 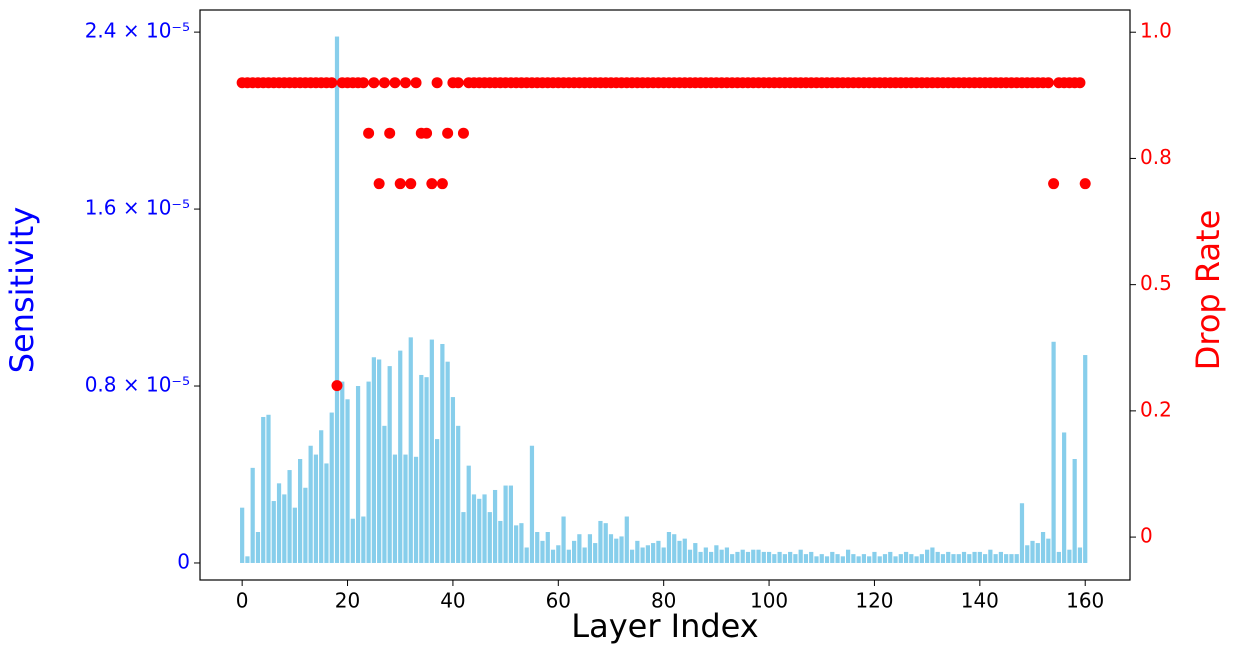 I want to click on y-tick-label: 0.8 × 10⁻⁵, so click(x=137, y=385).